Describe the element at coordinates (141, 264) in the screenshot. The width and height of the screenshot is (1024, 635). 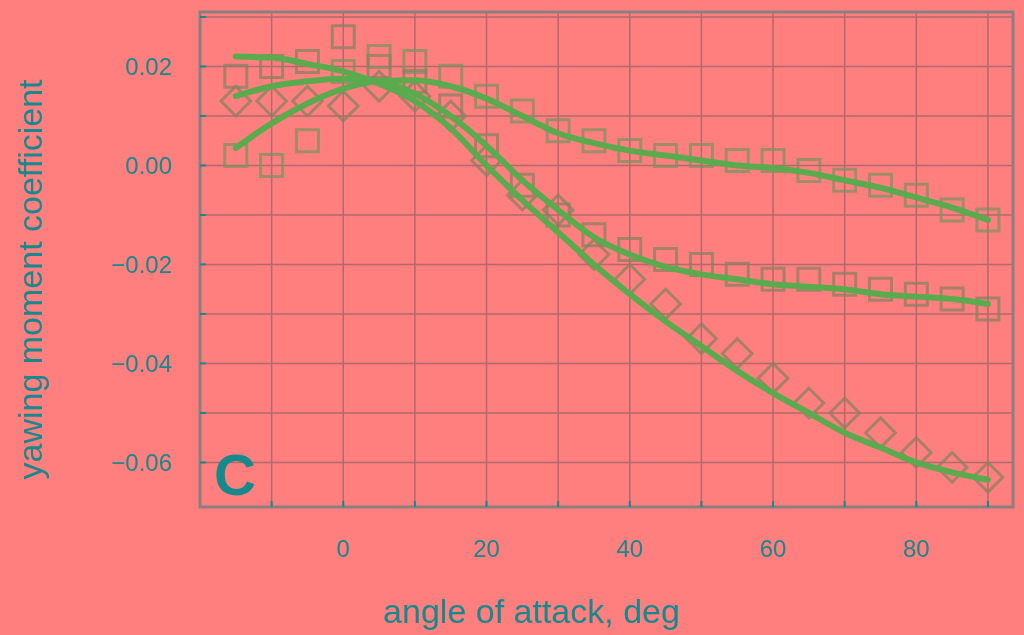
I see `y-tick-label: −0.02` at that location.